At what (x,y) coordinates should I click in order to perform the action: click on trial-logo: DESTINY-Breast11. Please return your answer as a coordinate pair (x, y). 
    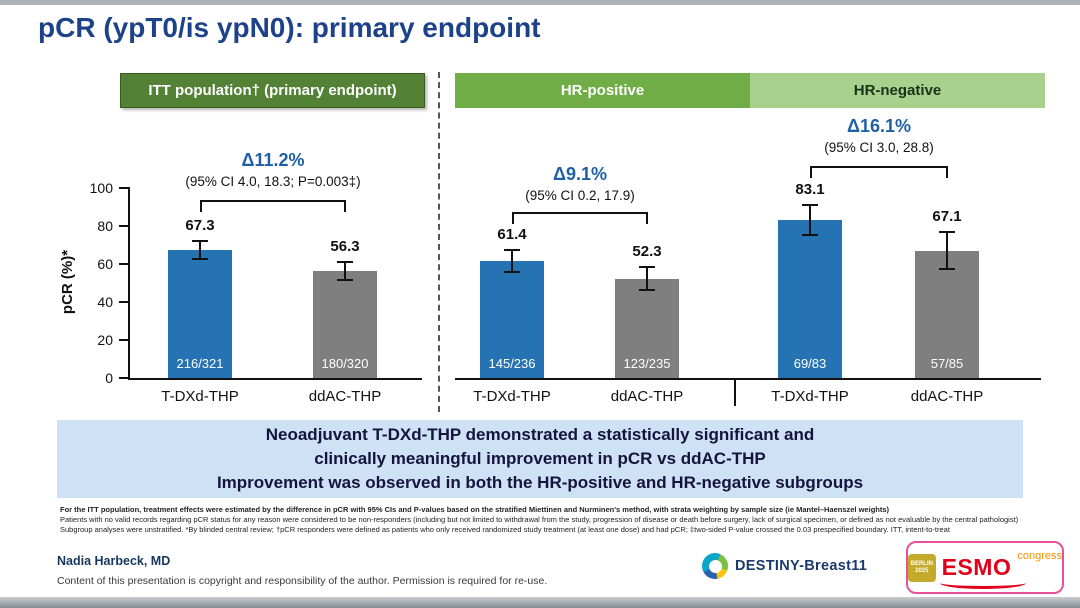
    Looking at the image, I should click on (784, 566).